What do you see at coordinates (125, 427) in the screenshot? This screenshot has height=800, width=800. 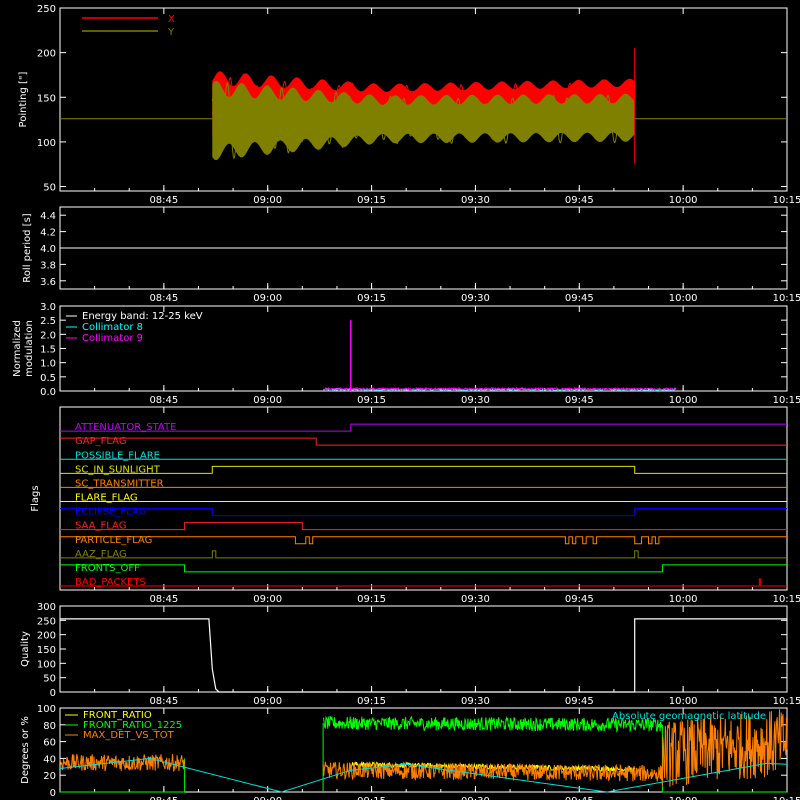 I see `flag-label: ATTENUATOR_STATE` at bounding box center [125, 427].